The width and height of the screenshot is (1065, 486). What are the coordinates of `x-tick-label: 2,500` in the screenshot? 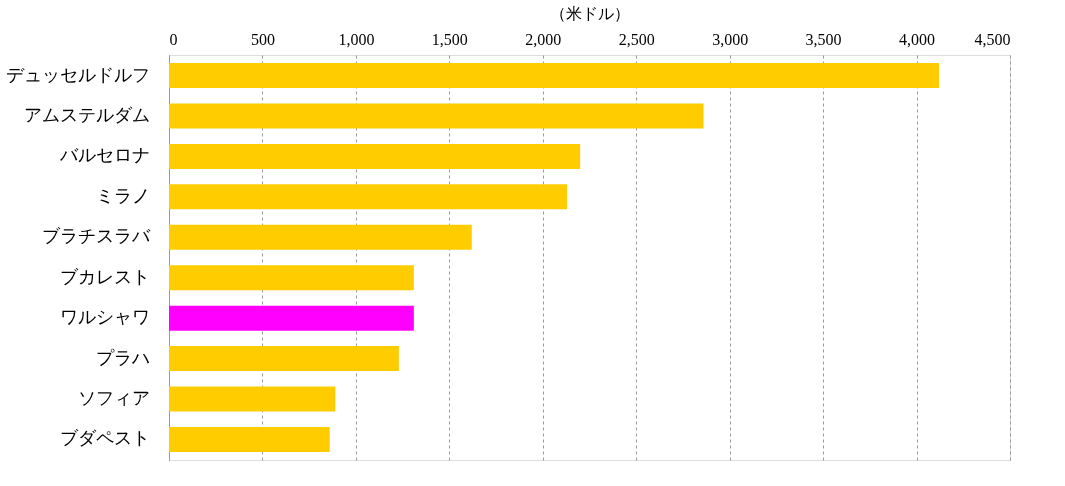 It's located at (636, 39).